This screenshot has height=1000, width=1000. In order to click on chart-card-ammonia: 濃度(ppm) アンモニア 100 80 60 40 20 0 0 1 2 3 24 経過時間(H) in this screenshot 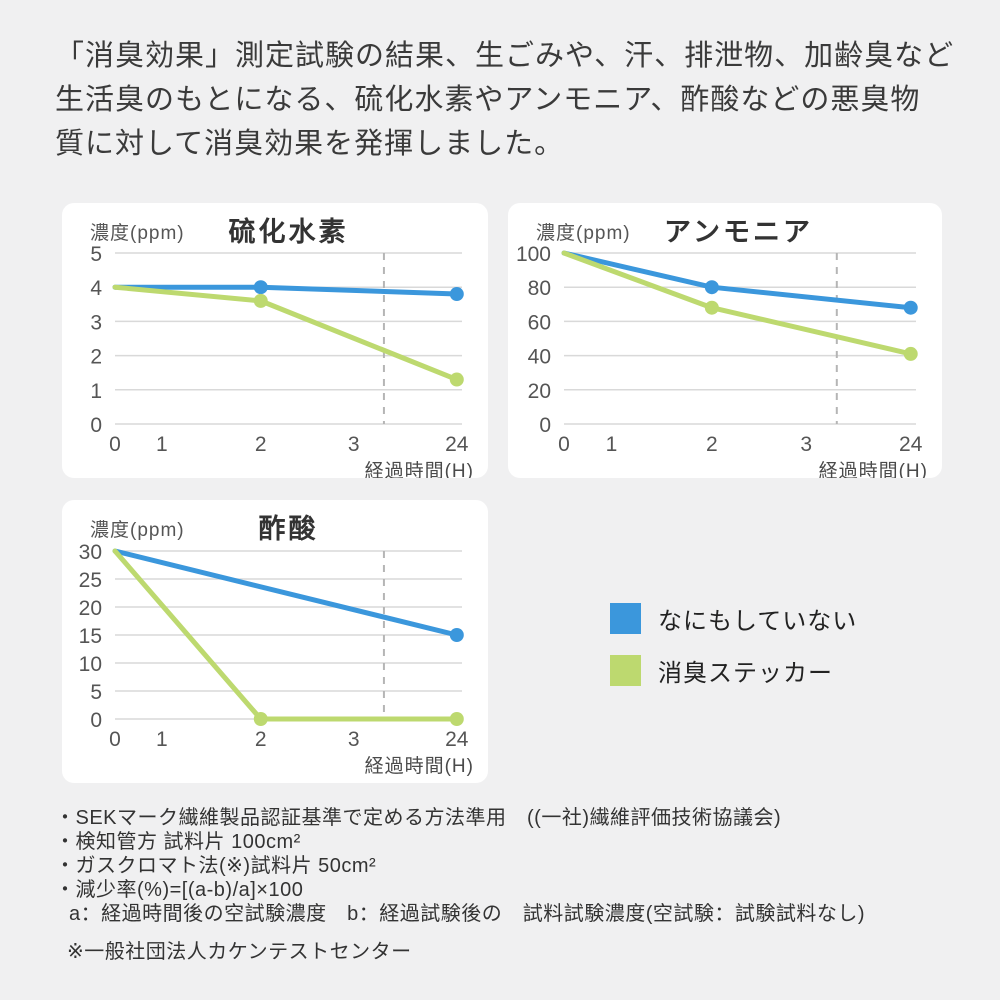, I will do `click(725, 342)`.